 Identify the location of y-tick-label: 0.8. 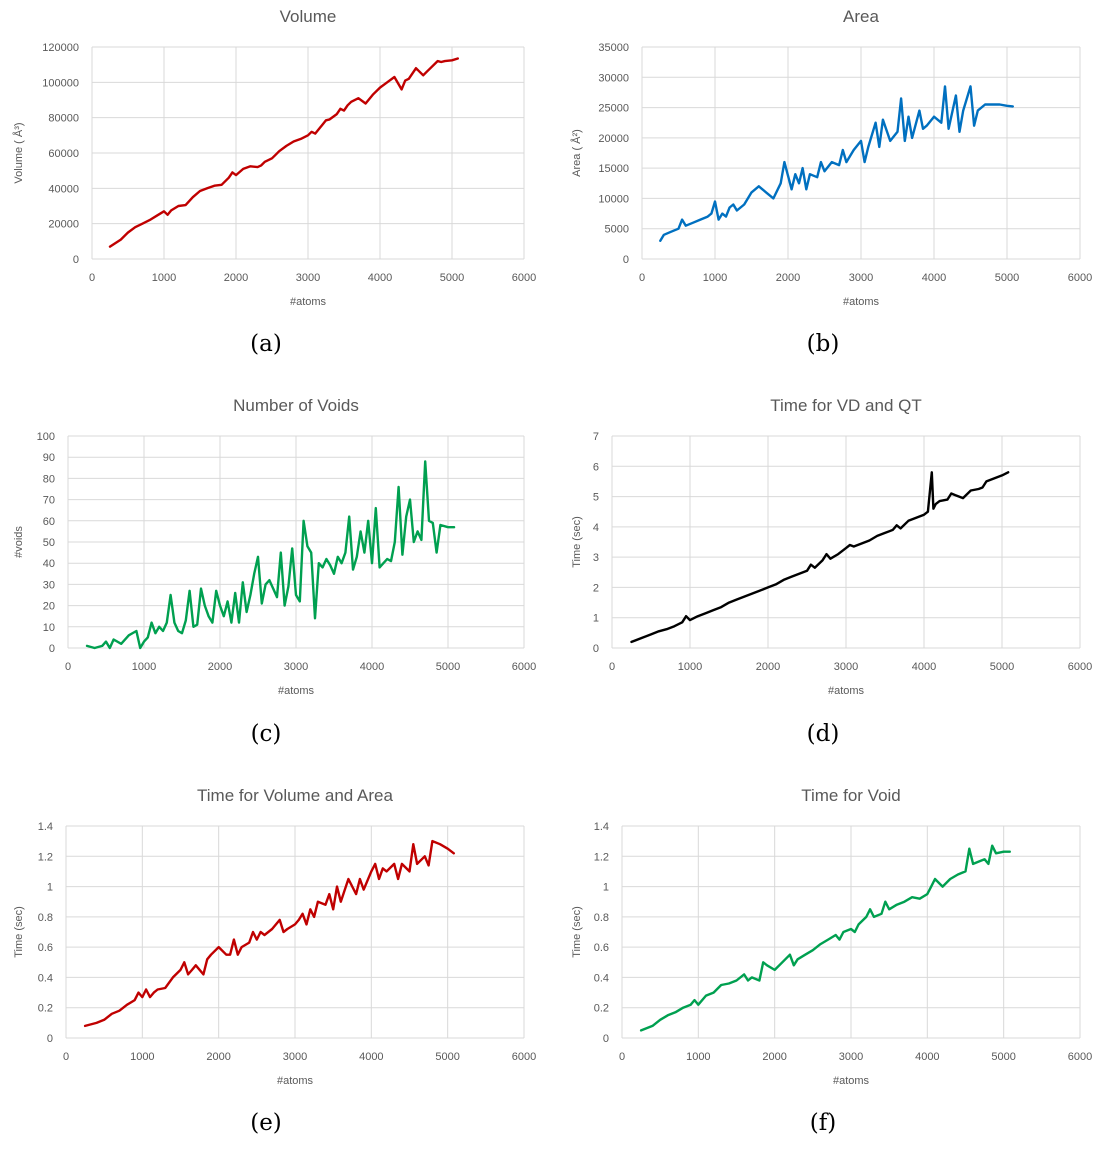
(601, 918).